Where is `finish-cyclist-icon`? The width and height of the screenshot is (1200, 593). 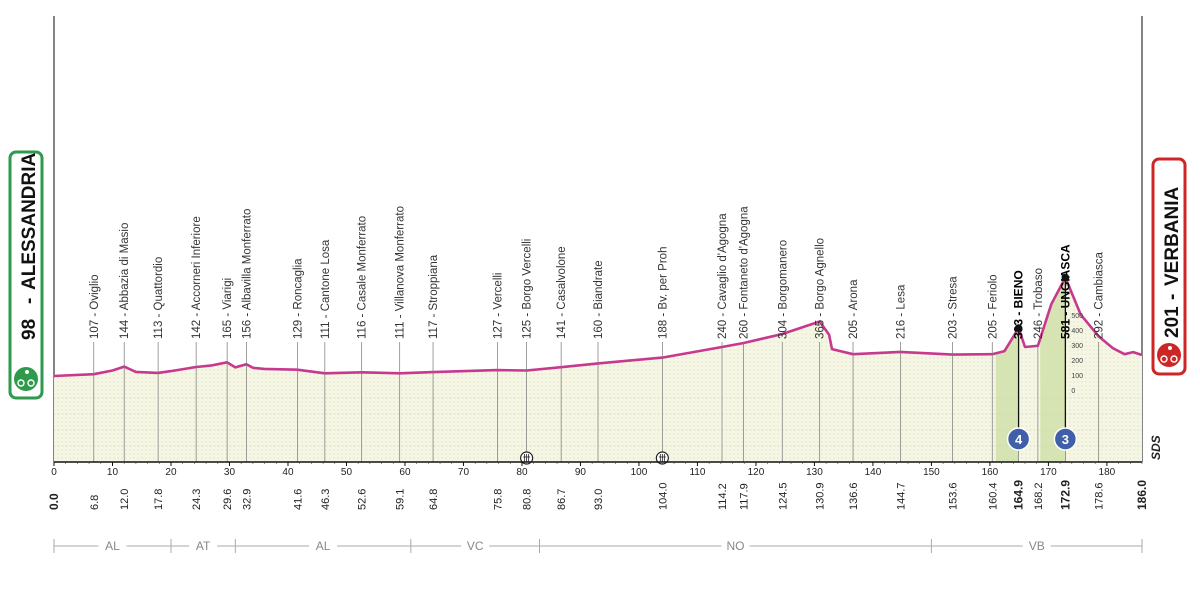
finish-cyclist-icon is located at coordinates (1169, 355).